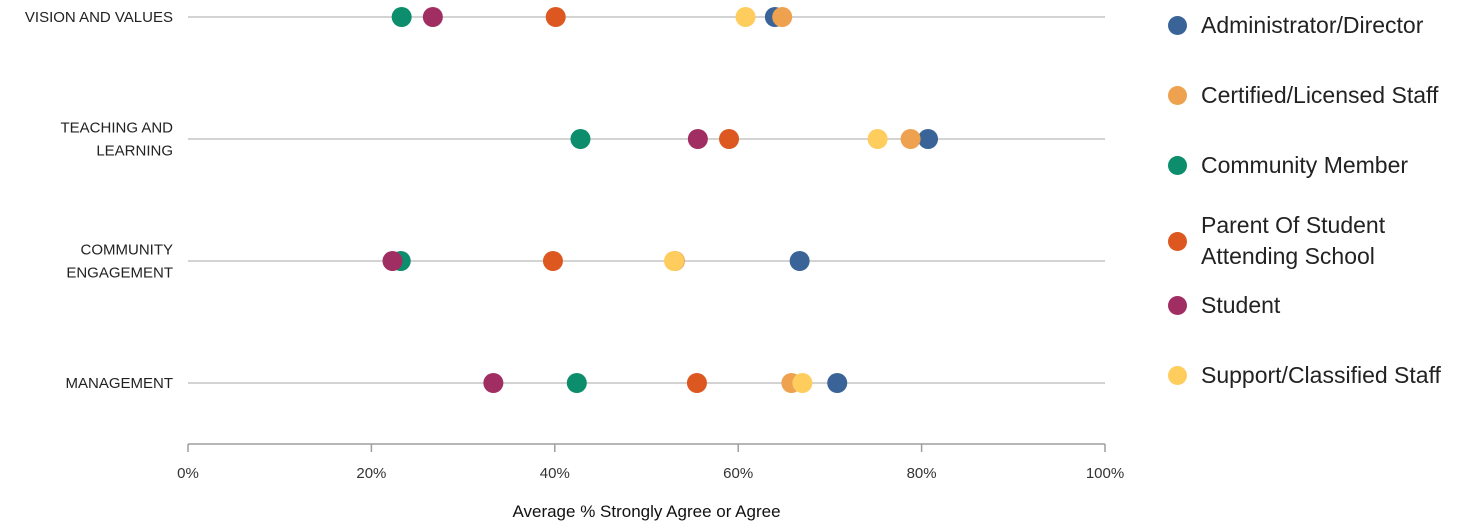 This screenshot has height=523, width=1479. I want to click on legend-item: Certified/Licensed Staff, so click(1320, 95).